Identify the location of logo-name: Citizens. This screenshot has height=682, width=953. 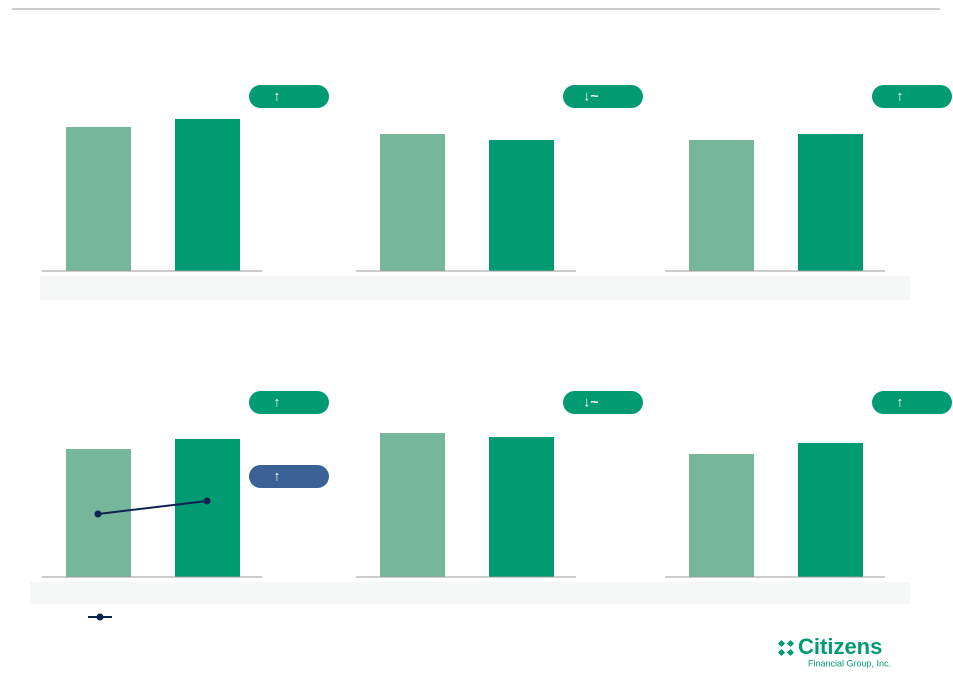
(840, 646).